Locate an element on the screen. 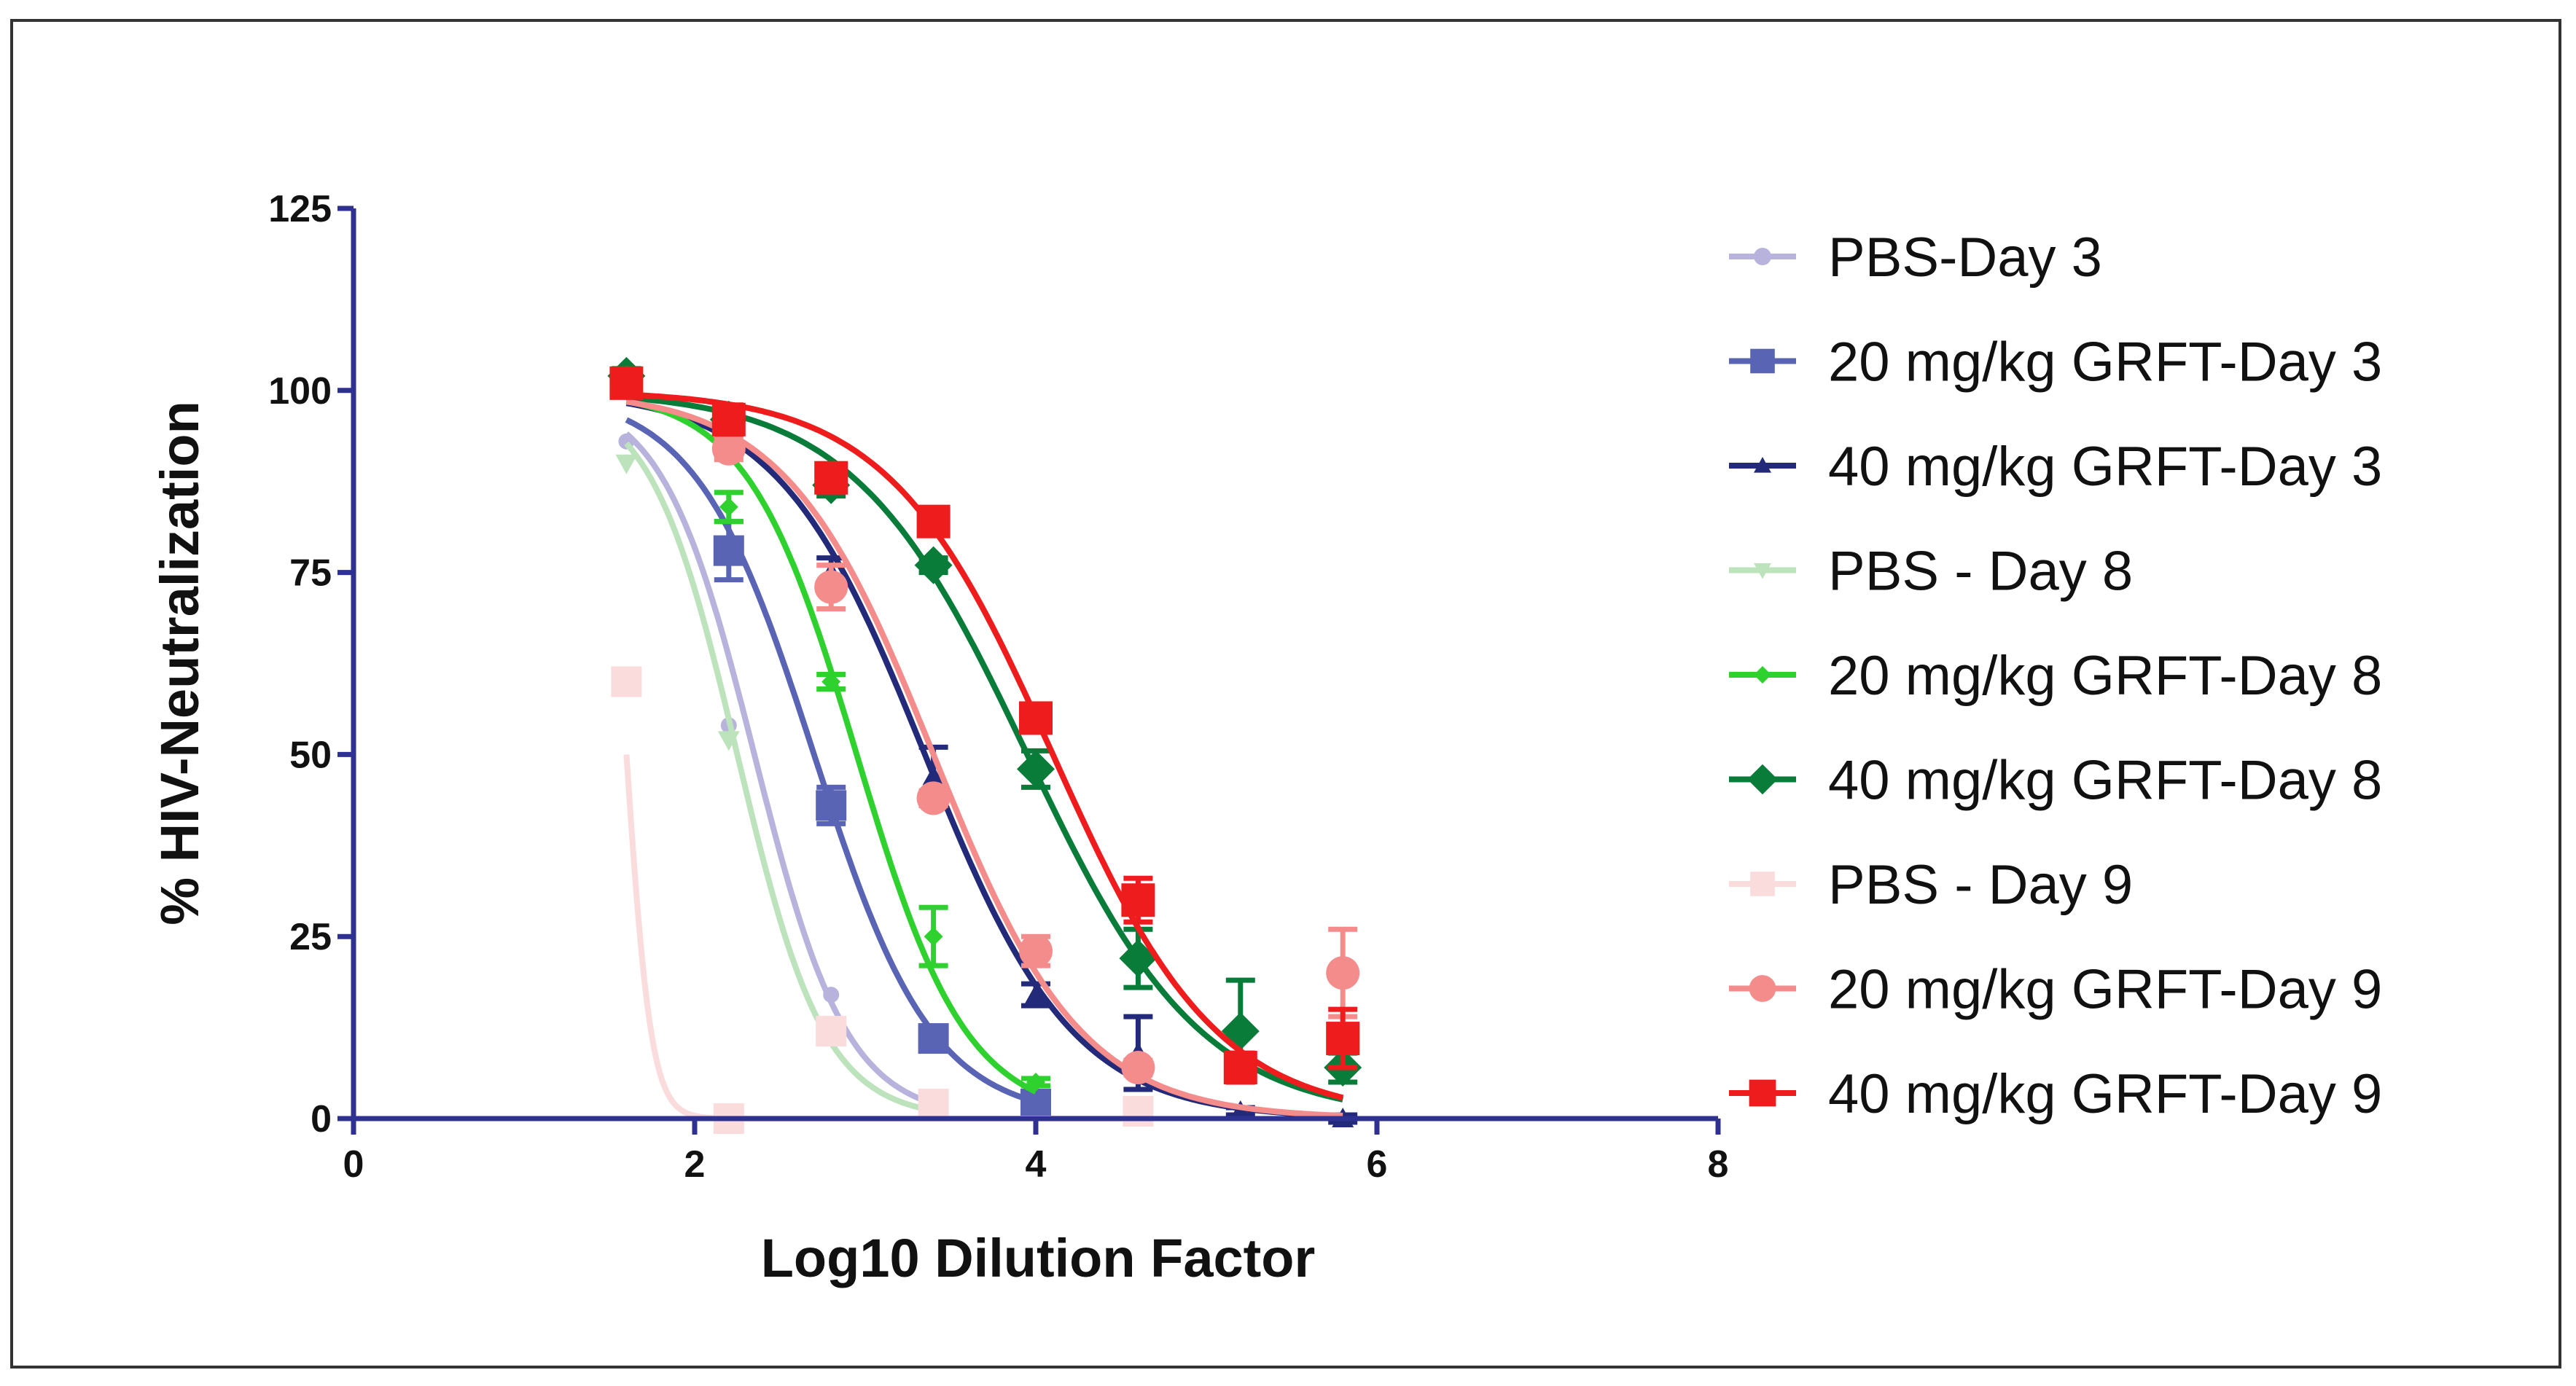 This screenshot has width=2576, height=1386. y-tick-label: 75 is located at coordinates (310, 573).